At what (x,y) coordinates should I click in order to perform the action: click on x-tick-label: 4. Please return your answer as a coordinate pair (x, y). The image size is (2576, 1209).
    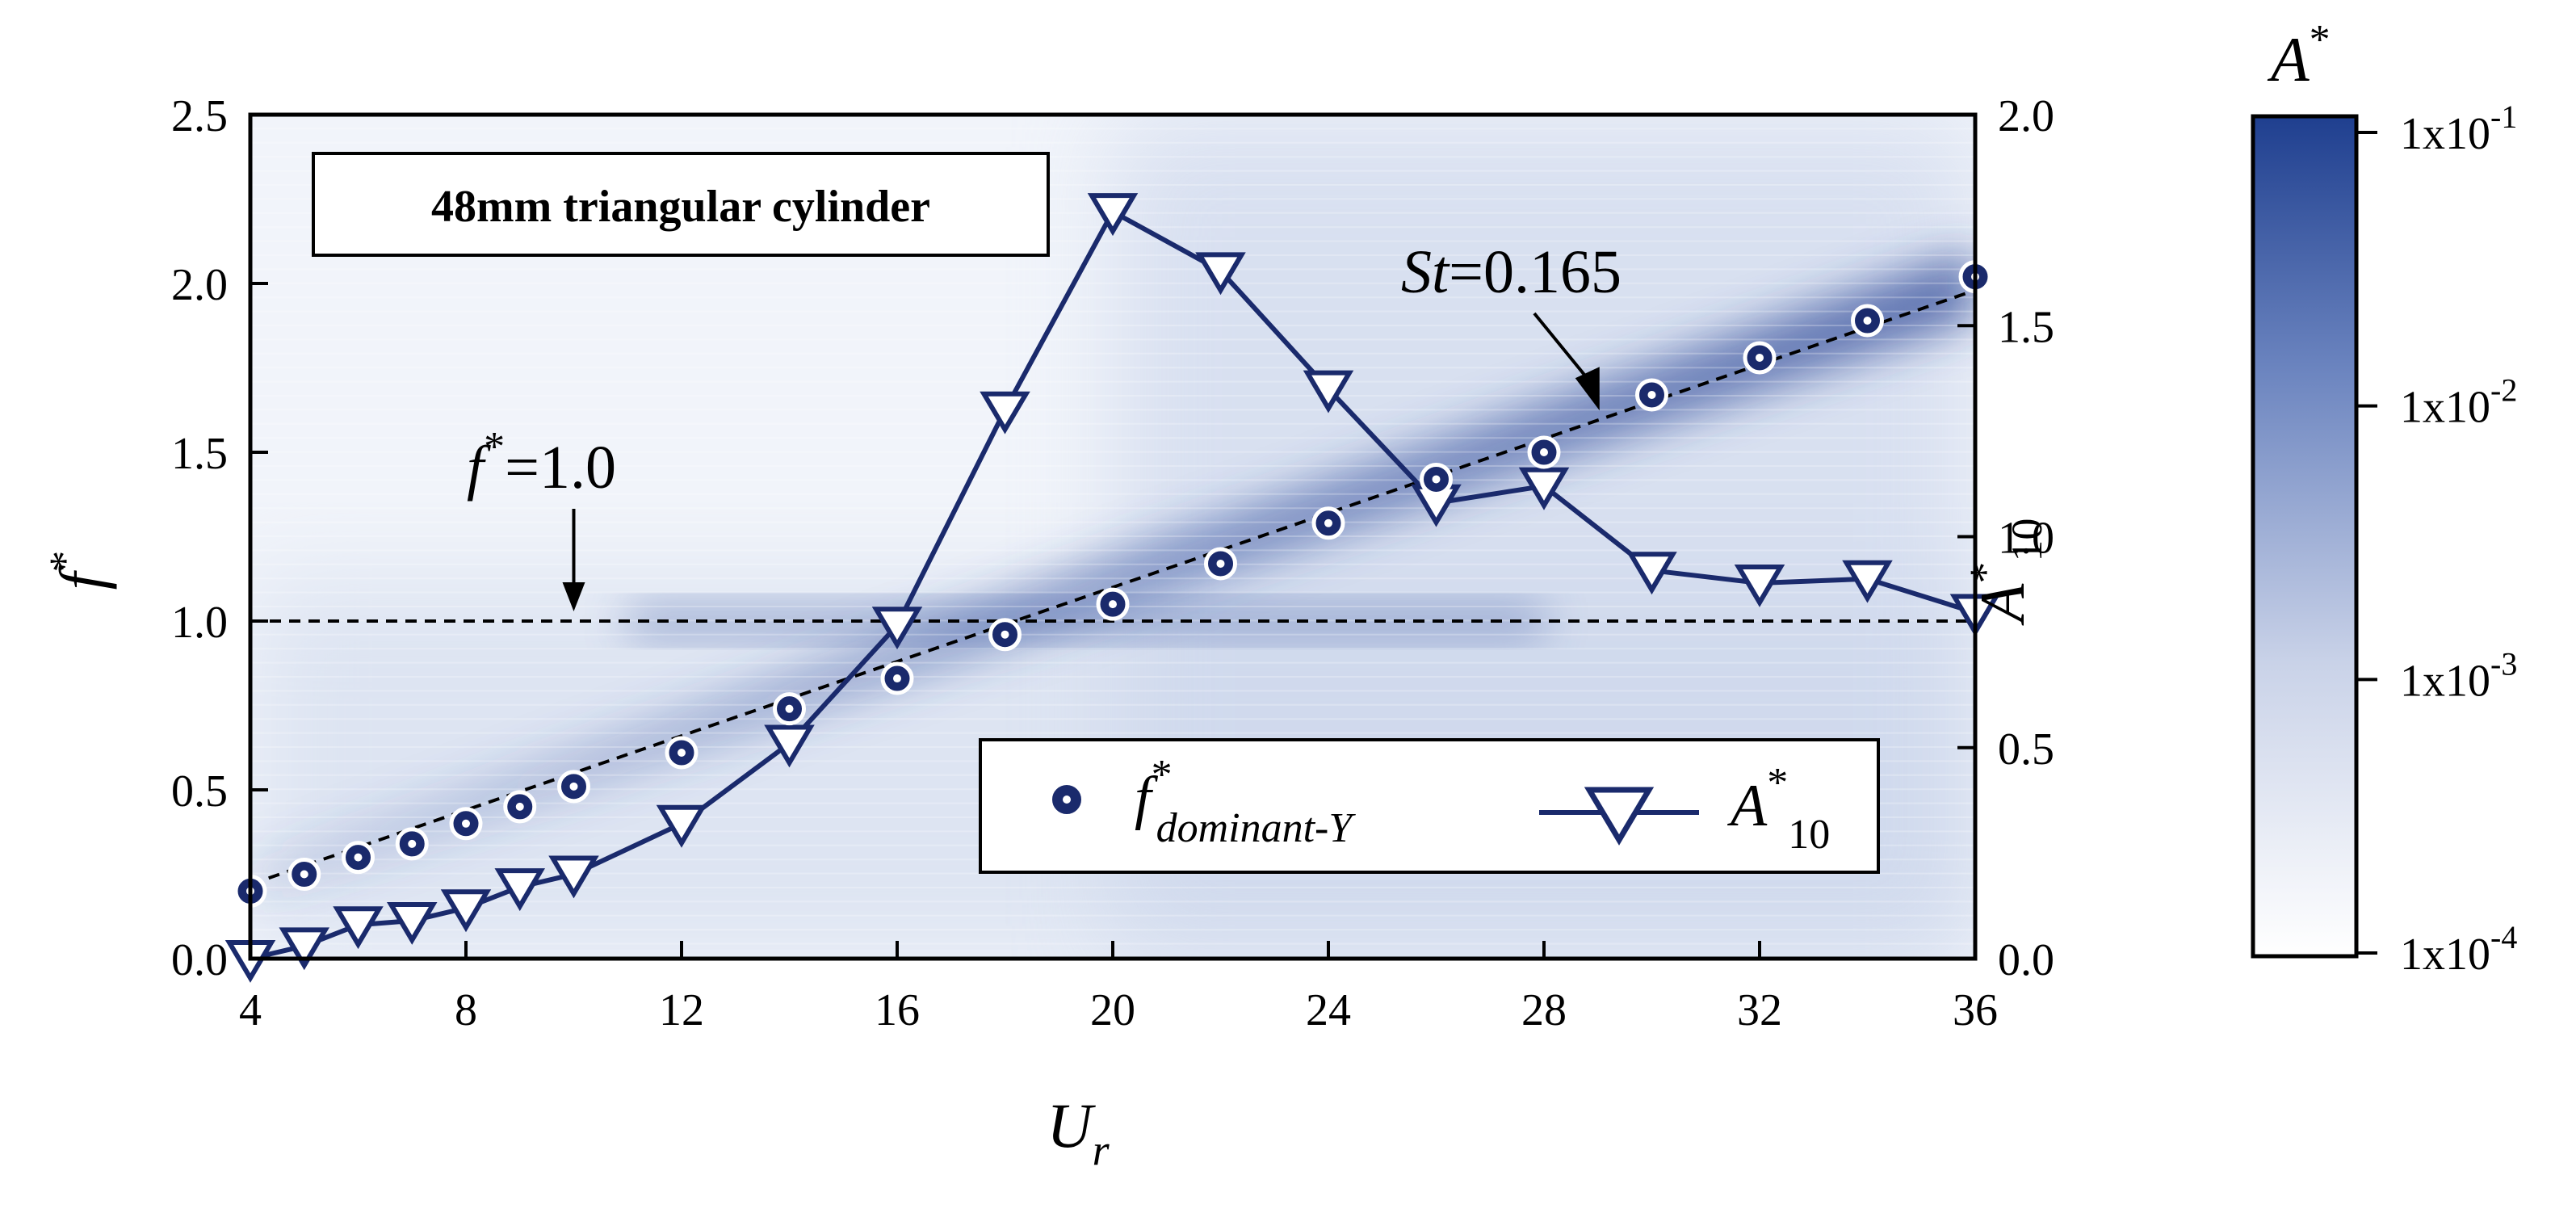
    Looking at the image, I should click on (250, 1010).